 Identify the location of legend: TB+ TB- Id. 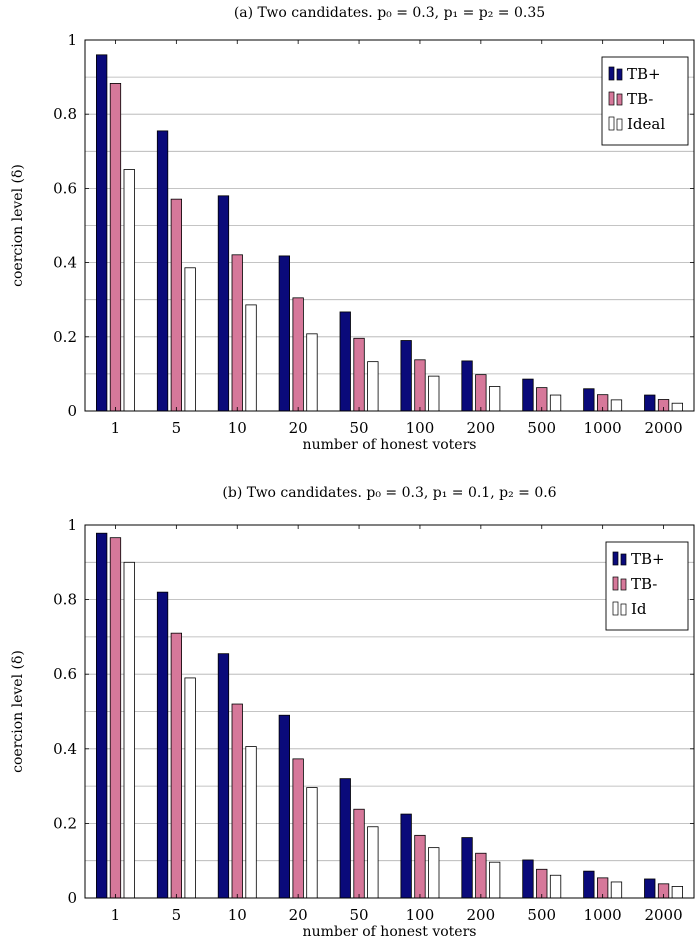
(647, 586).